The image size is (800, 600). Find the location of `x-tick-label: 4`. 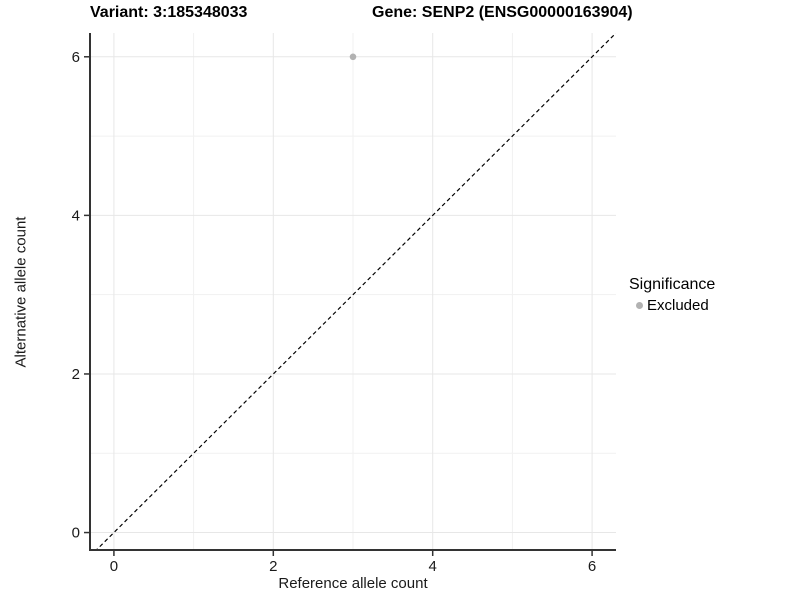

x-tick-label: 4 is located at coordinates (433, 566).